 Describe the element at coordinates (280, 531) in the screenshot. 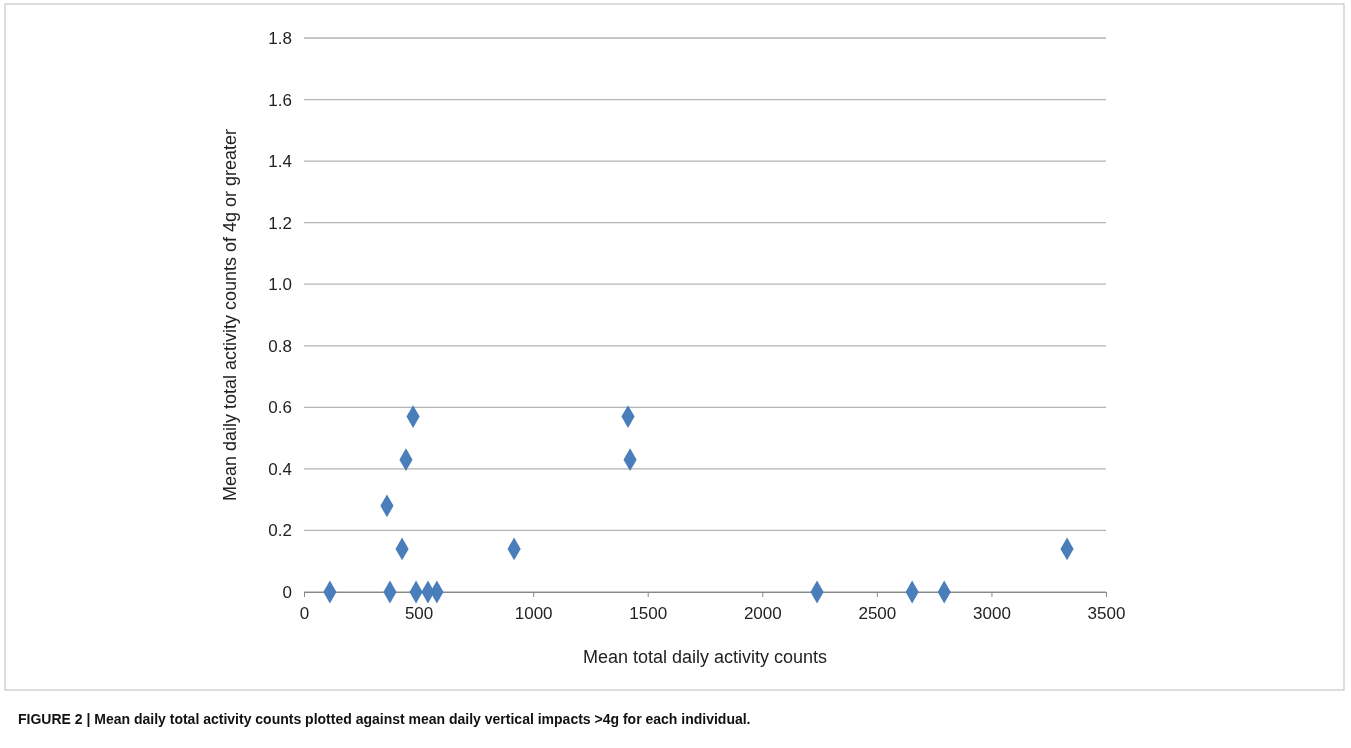

I see `y-tick-label: 0.2` at that location.